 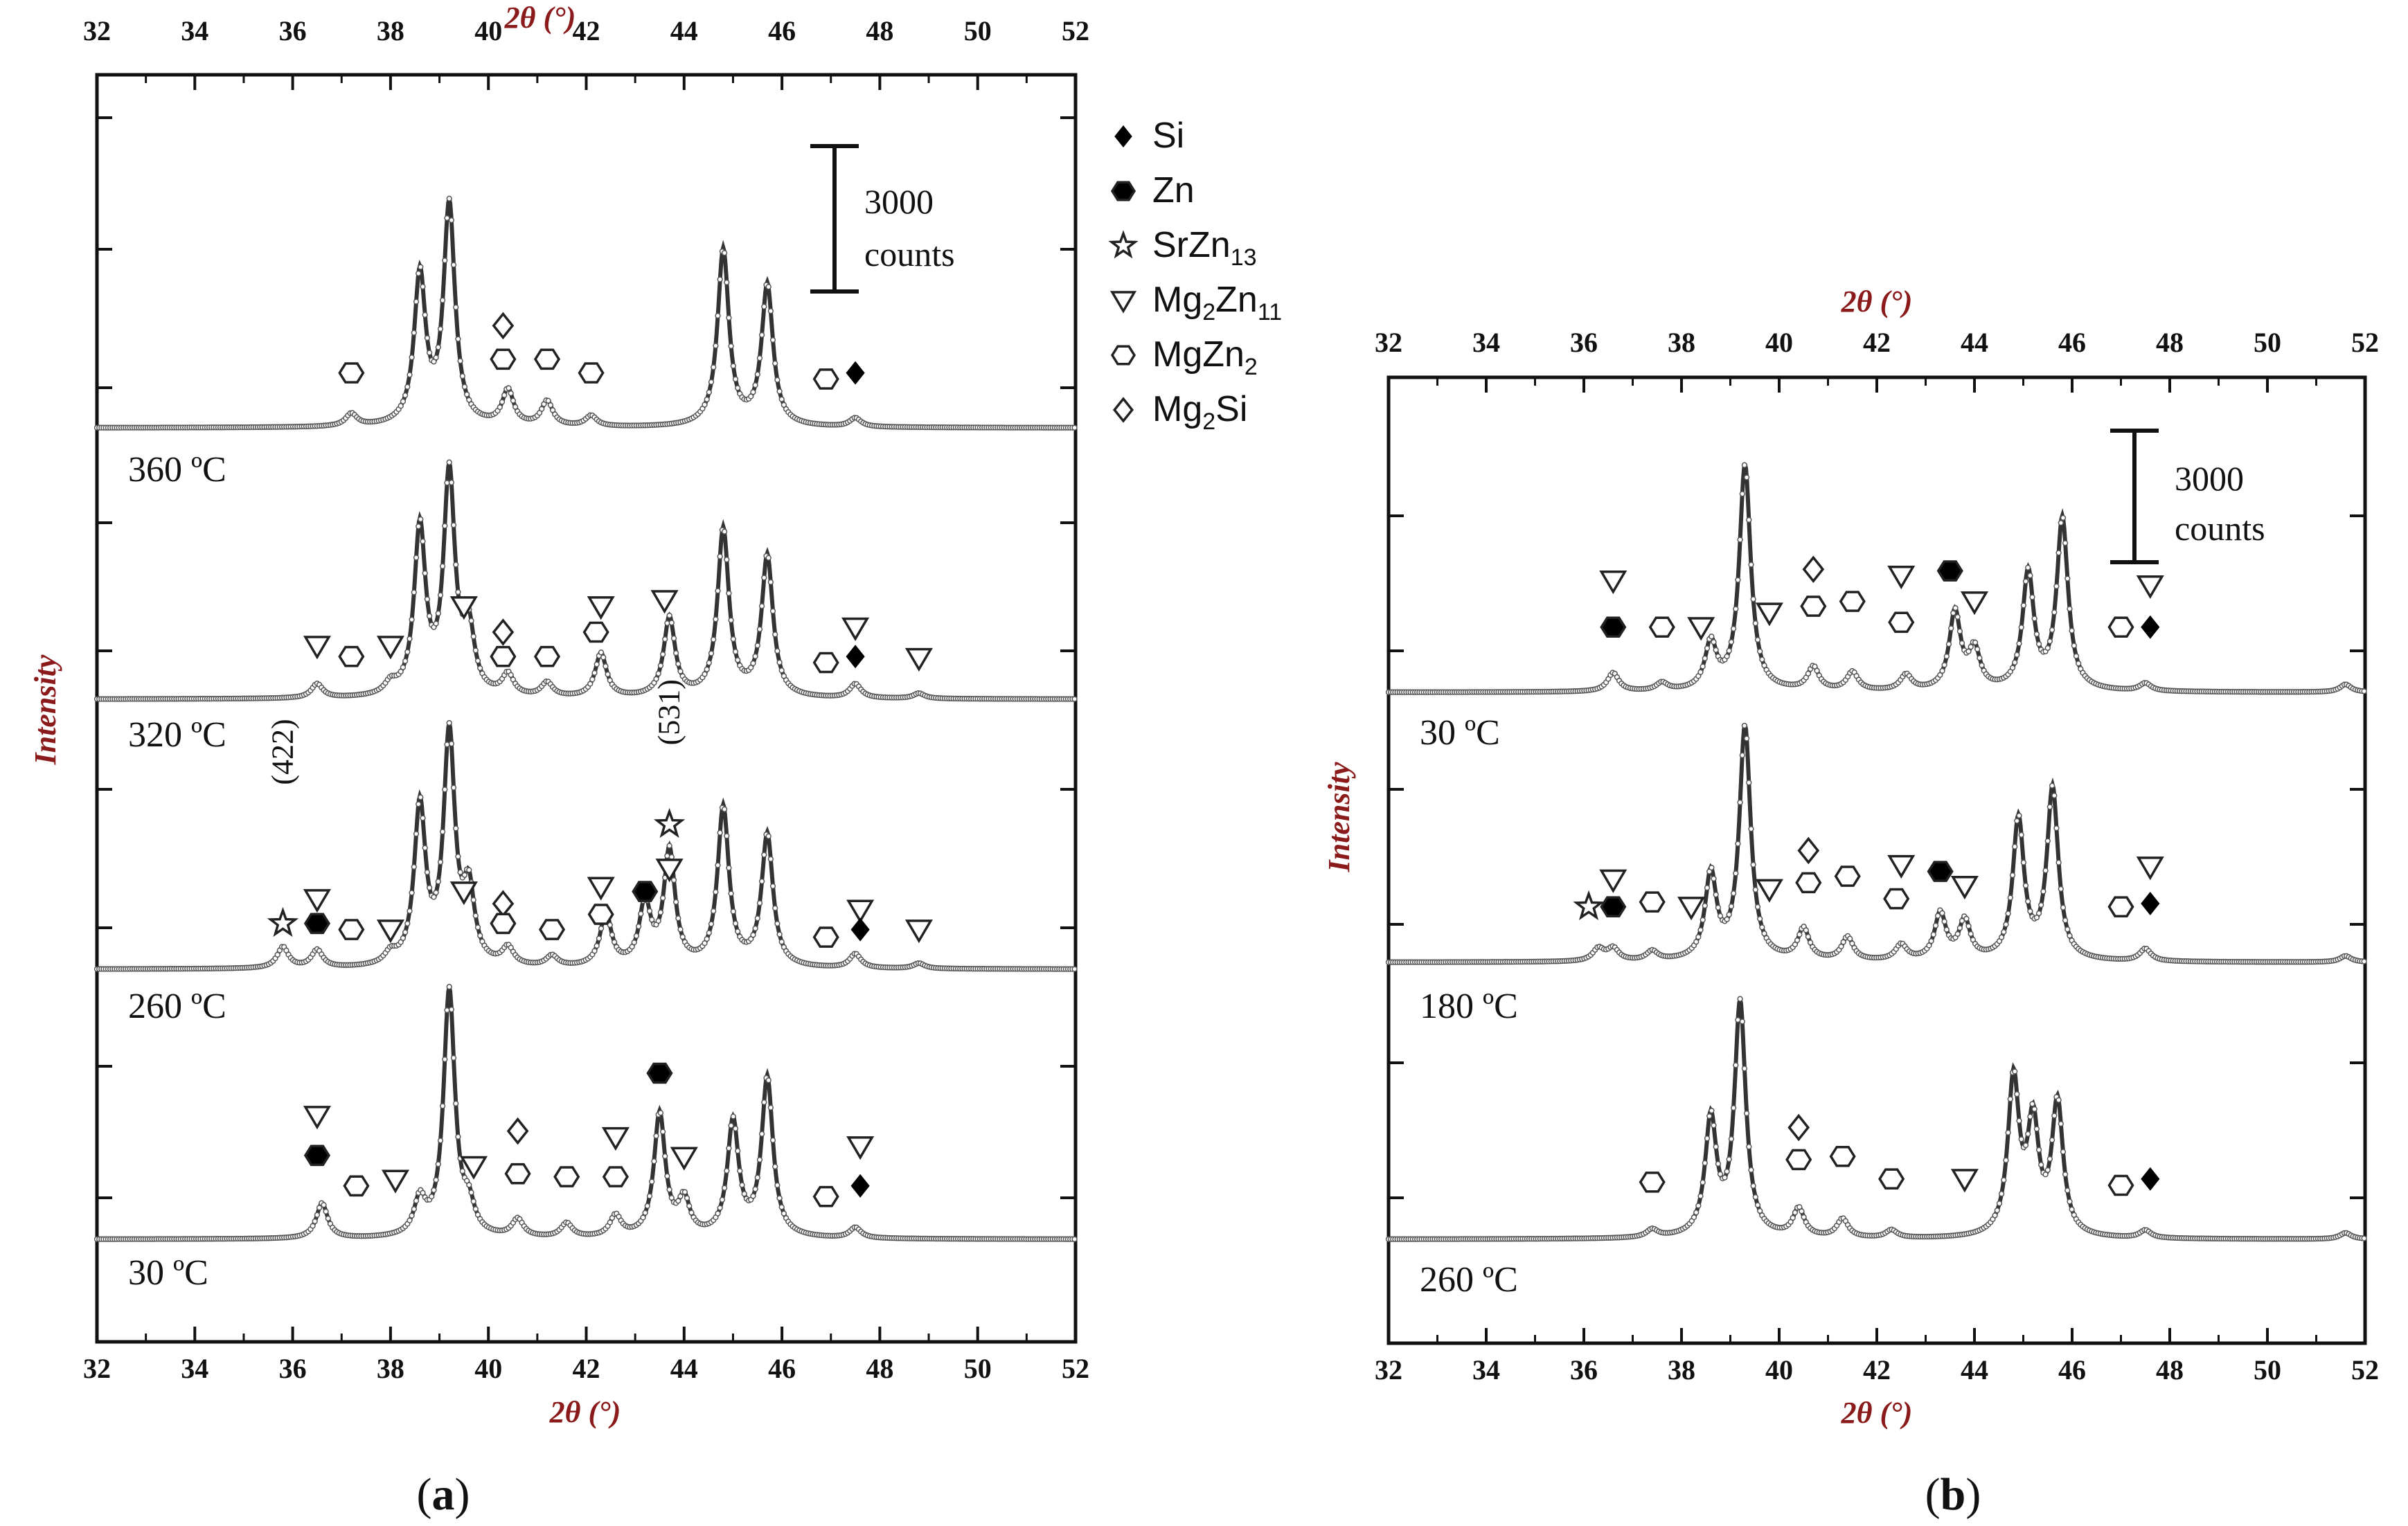 What do you see at coordinates (2209, 479) in the screenshot?
I see `panel-b-scale-value: 3000` at bounding box center [2209, 479].